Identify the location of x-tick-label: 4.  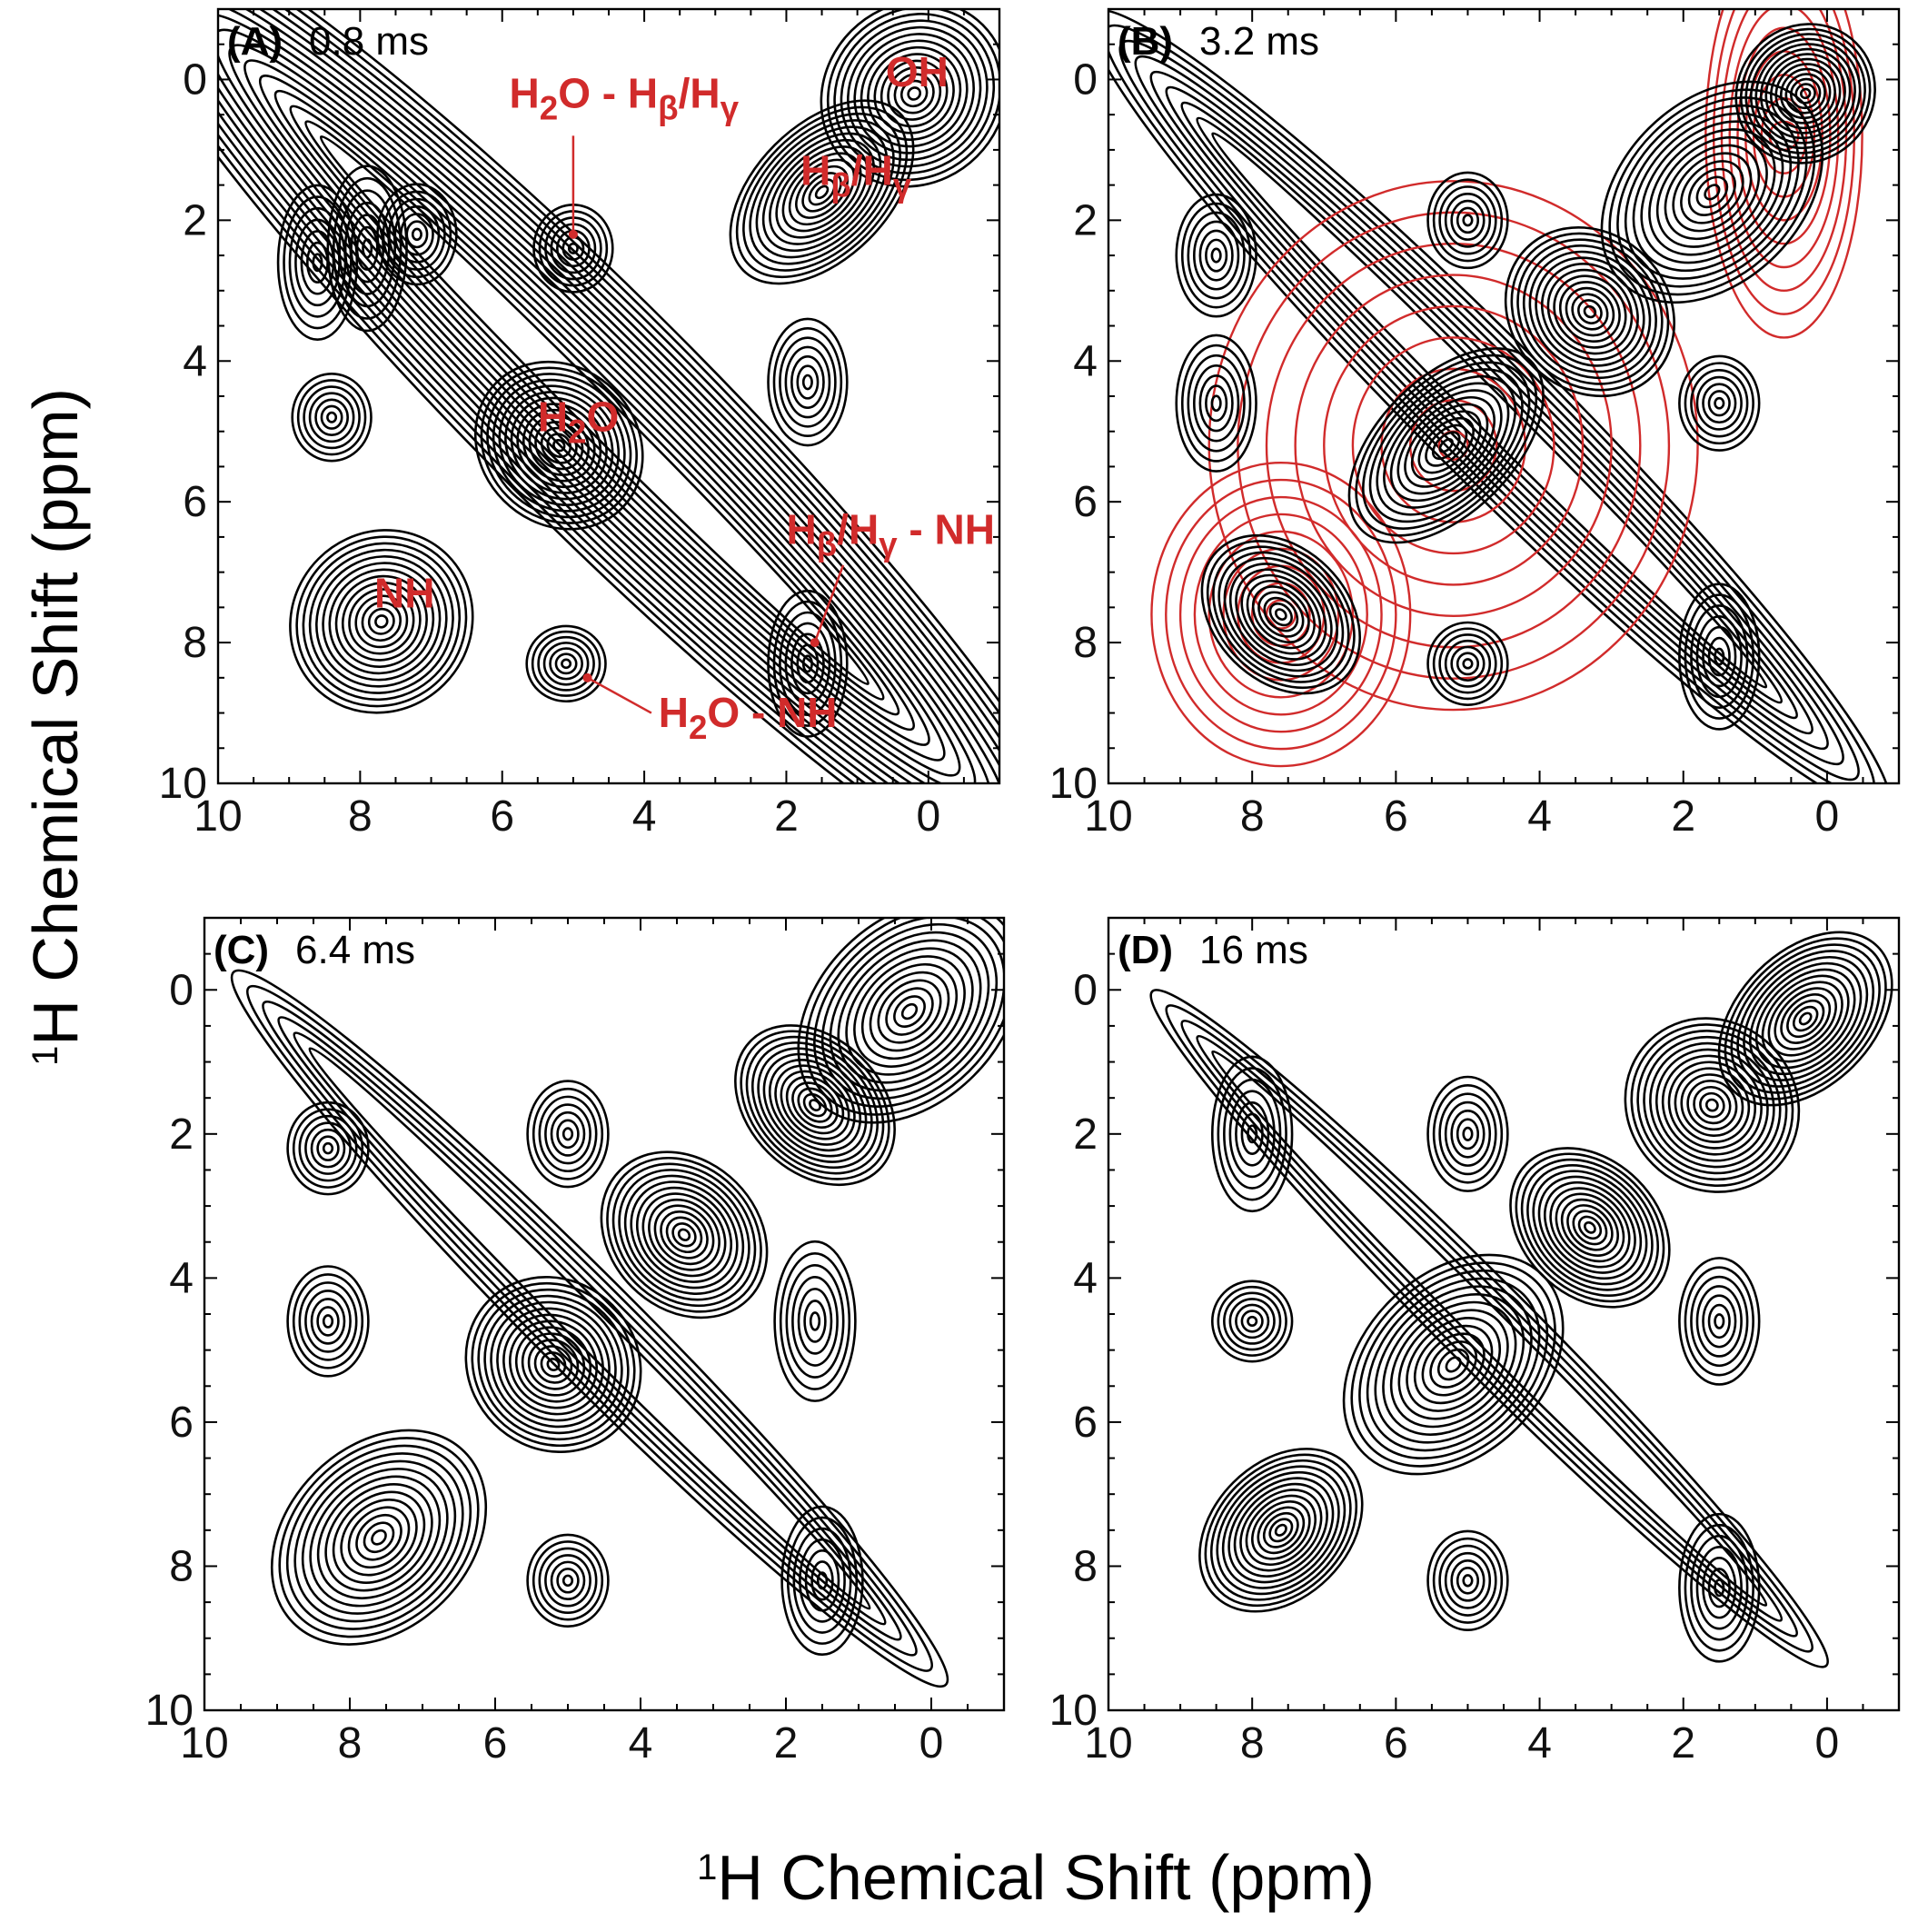
(644, 816).